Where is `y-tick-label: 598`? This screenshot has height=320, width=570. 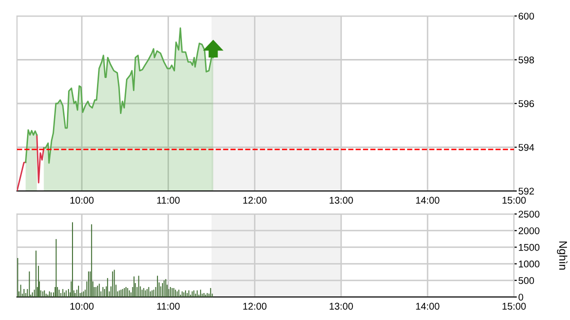 y-tick-label: 598 is located at coordinates (526, 60).